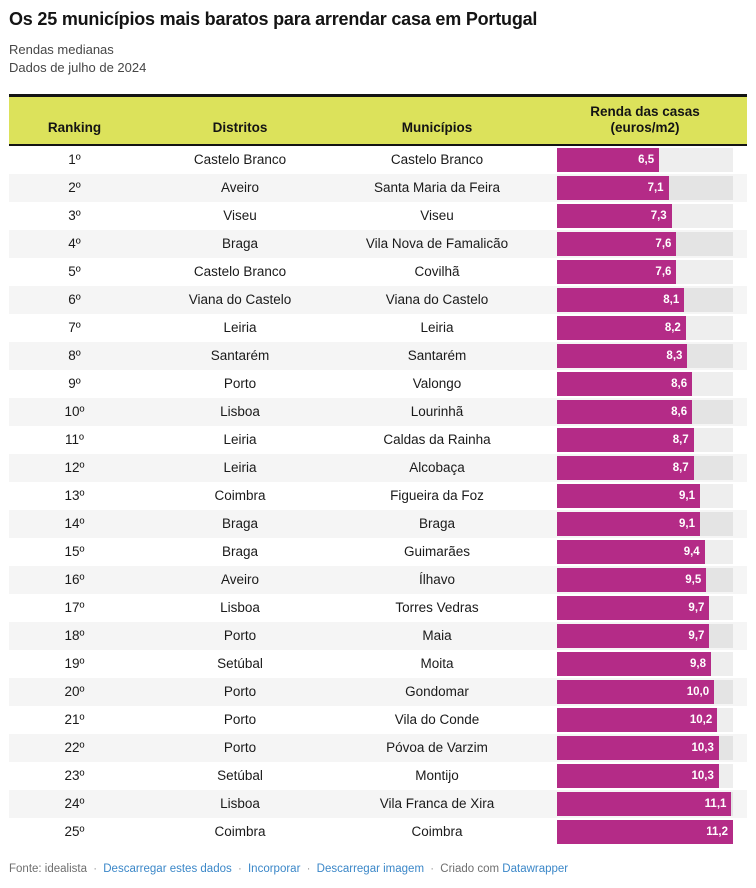  Describe the element at coordinates (240, 127) in the screenshot. I see `column-header-distritos: Distritos` at that location.